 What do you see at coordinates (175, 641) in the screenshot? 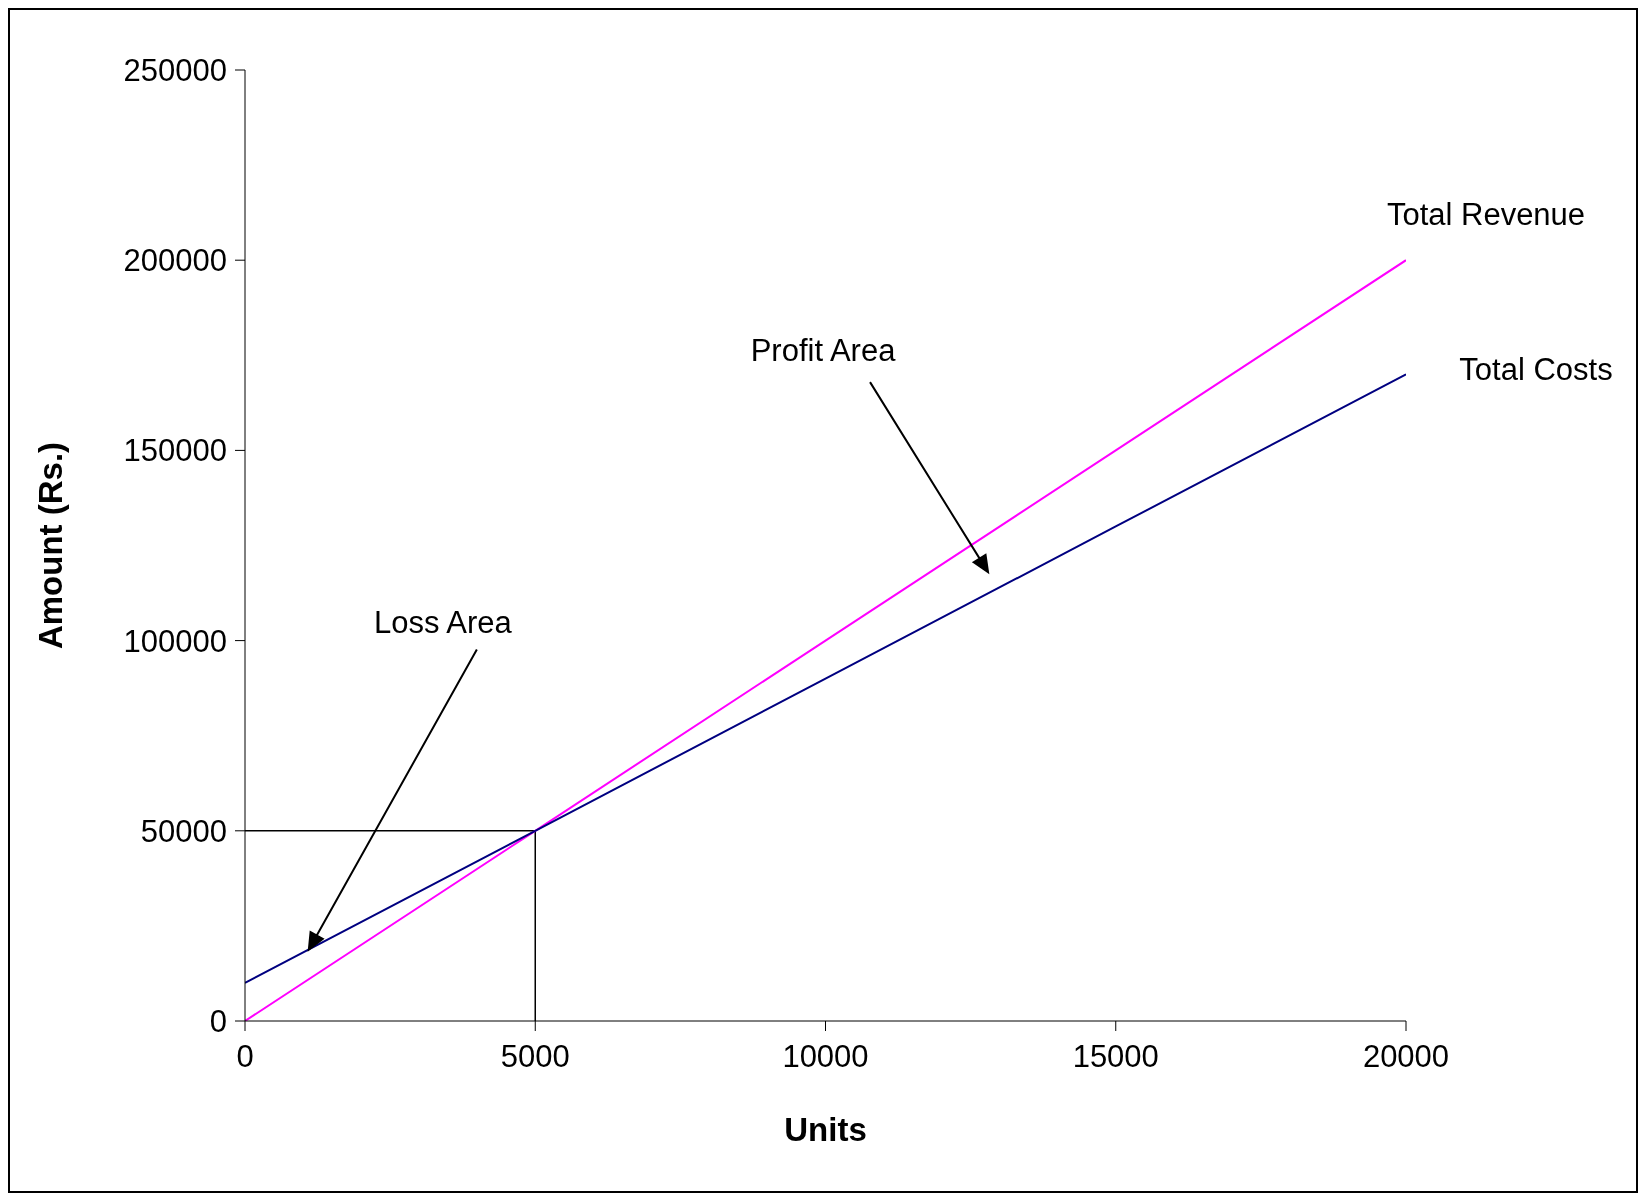
I see `y-tick-label: 100000` at bounding box center [175, 641].